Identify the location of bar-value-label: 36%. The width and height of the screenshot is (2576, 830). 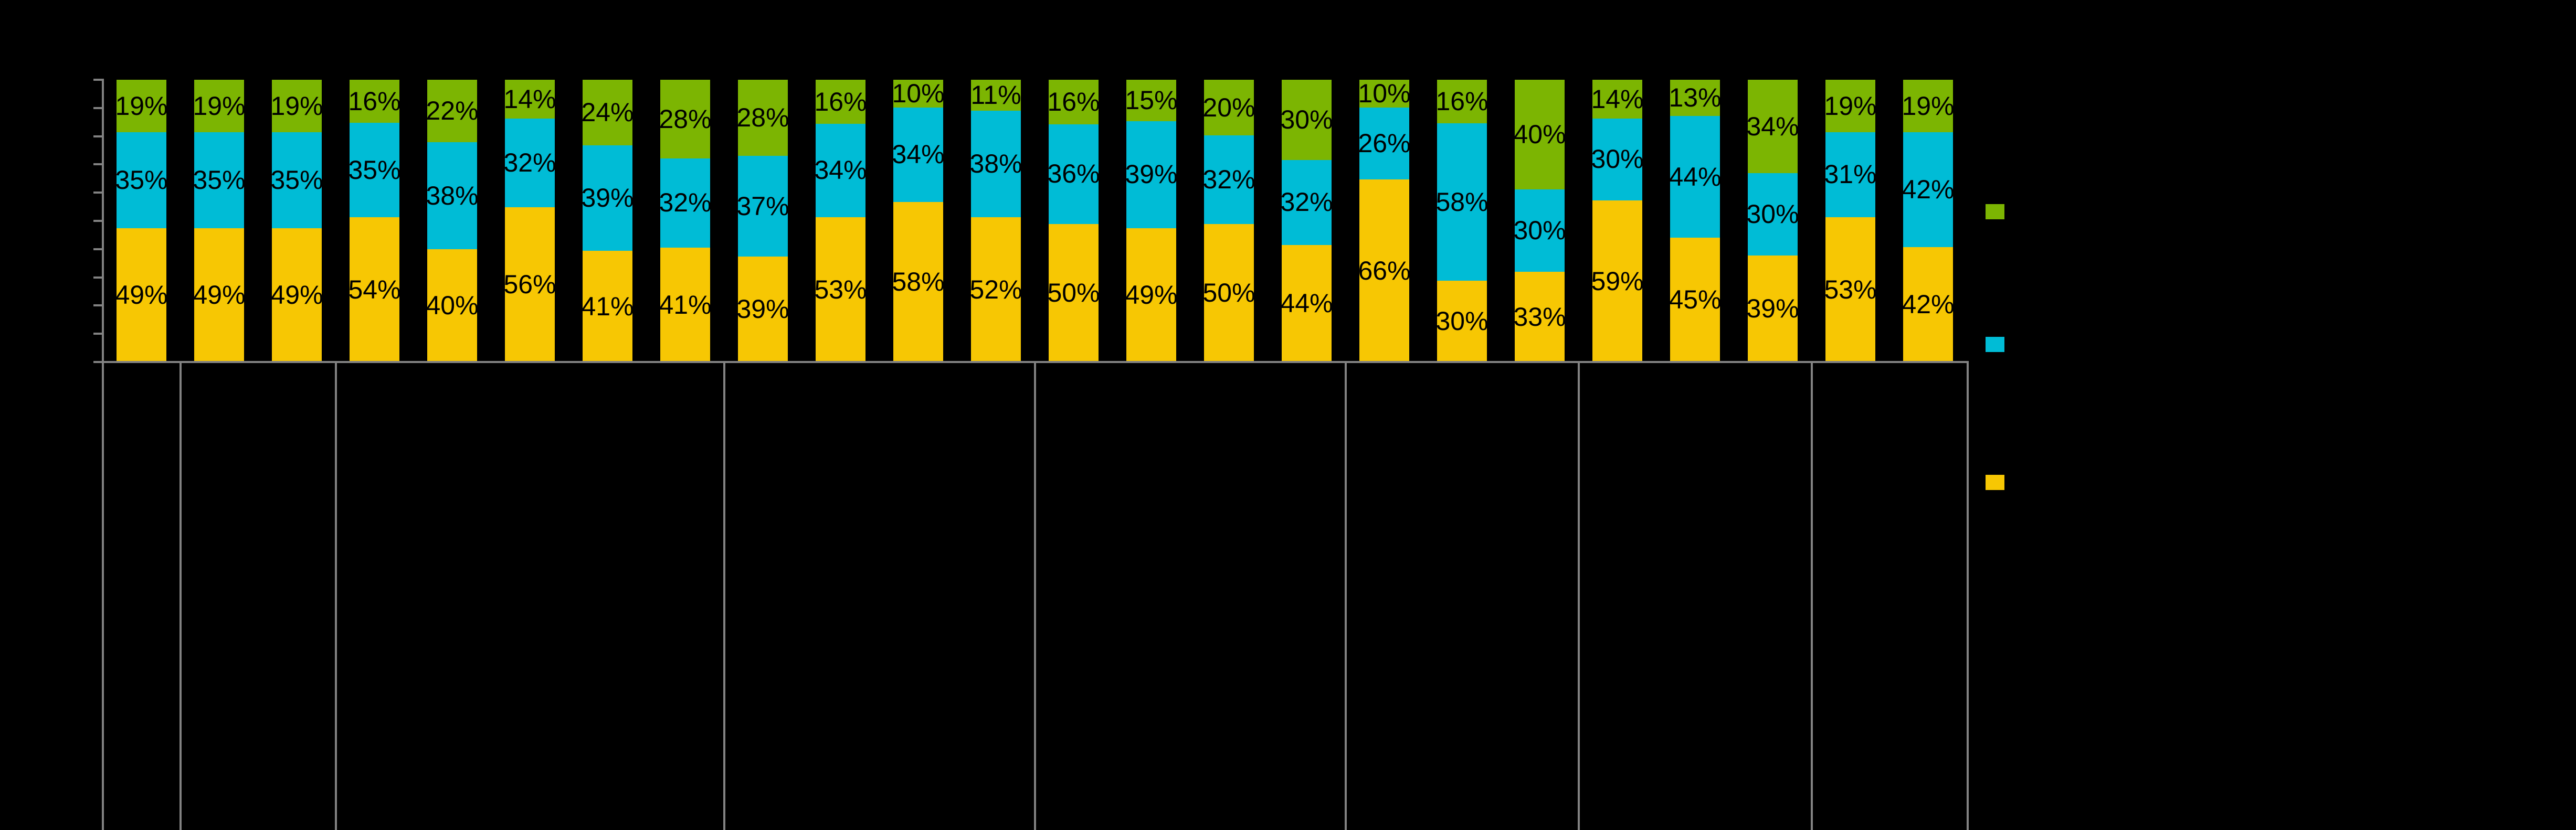
(1073, 174).